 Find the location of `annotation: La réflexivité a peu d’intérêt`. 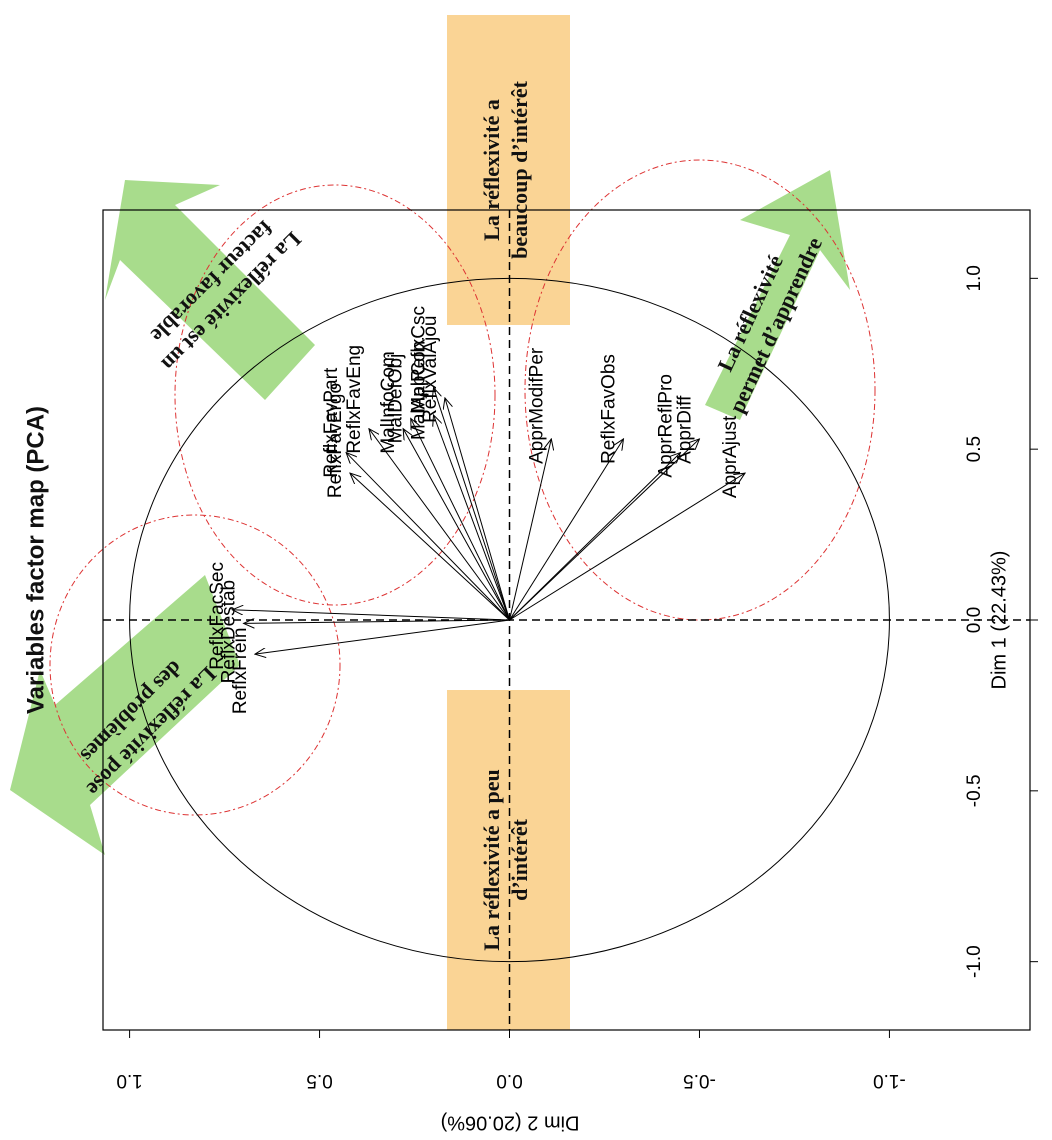

annotation: La réflexivité a peu d’intérêt is located at coordinates (505, 859).